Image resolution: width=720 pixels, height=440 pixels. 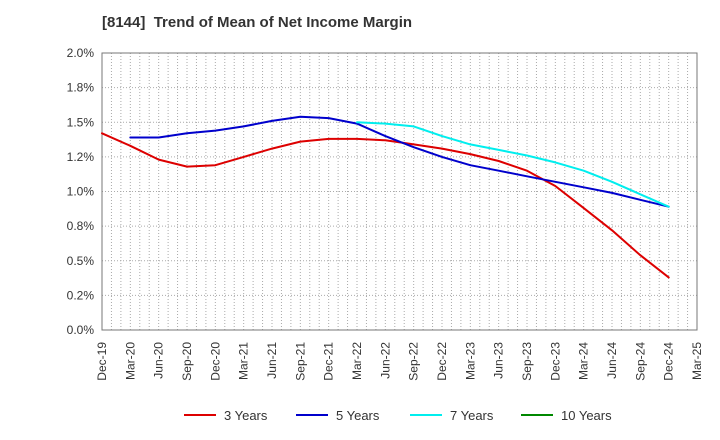 What do you see at coordinates (81, 157) in the screenshot?
I see `y-tick-label: 1.2%` at bounding box center [81, 157].